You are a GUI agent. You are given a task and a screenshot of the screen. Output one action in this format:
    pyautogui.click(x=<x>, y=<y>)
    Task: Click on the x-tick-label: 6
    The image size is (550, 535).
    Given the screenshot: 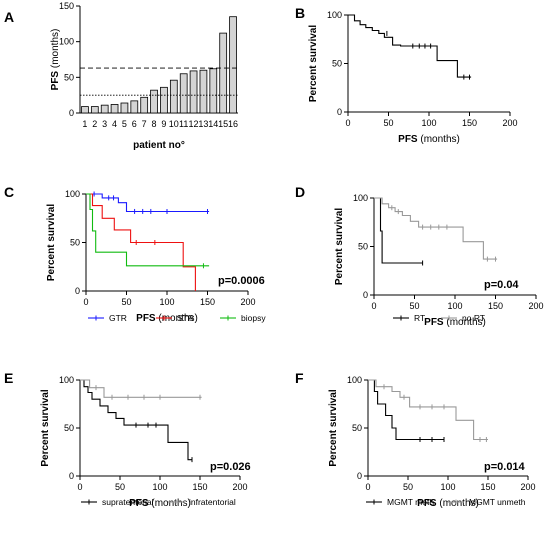 What is the action you would take?
    pyautogui.click(x=134, y=124)
    